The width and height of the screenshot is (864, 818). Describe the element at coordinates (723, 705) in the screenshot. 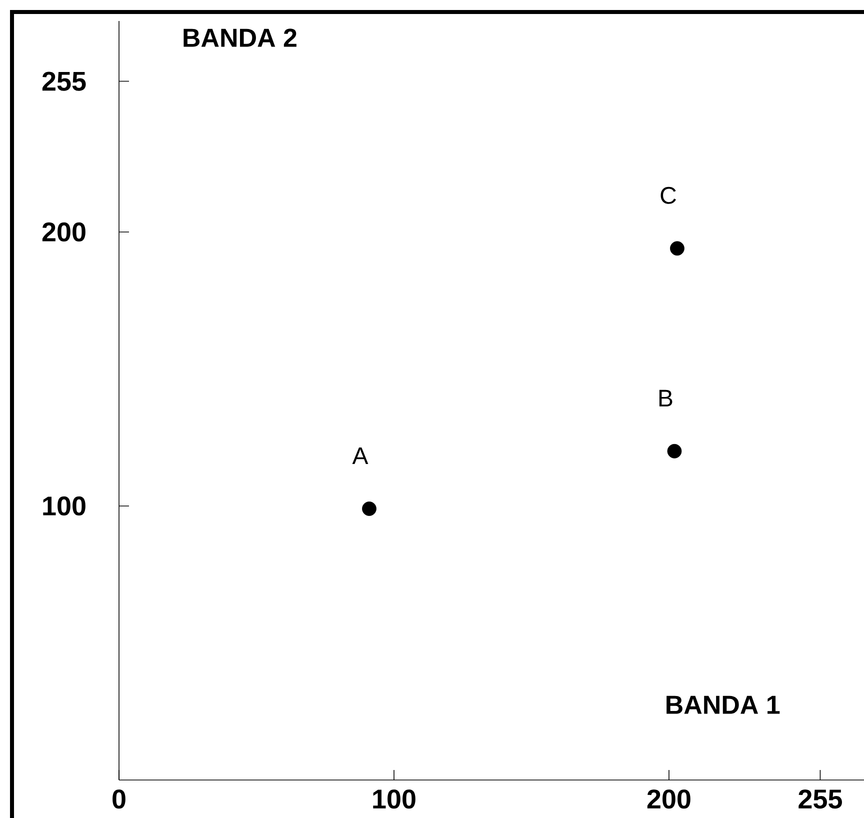

I see `x-axis-title: BANDA 1` at that location.